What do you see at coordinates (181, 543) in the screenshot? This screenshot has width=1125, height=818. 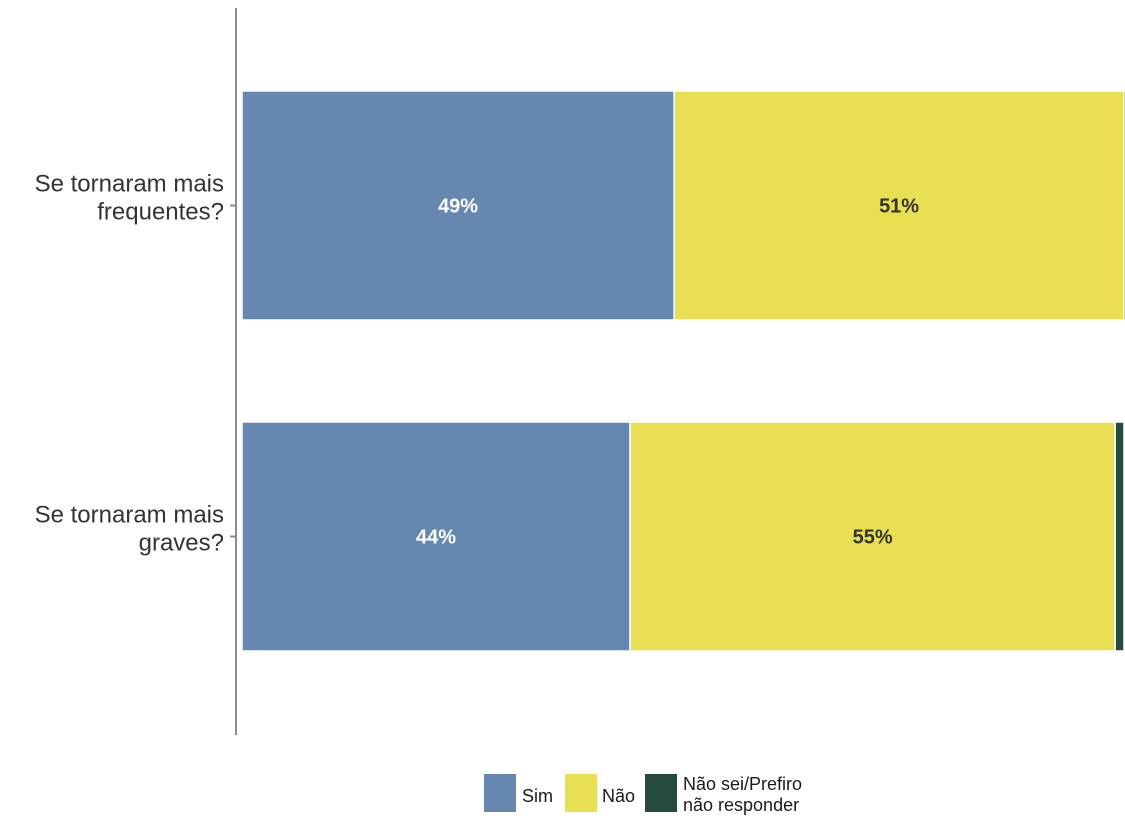 I see `category-label-line: graves?` at bounding box center [181, 543].